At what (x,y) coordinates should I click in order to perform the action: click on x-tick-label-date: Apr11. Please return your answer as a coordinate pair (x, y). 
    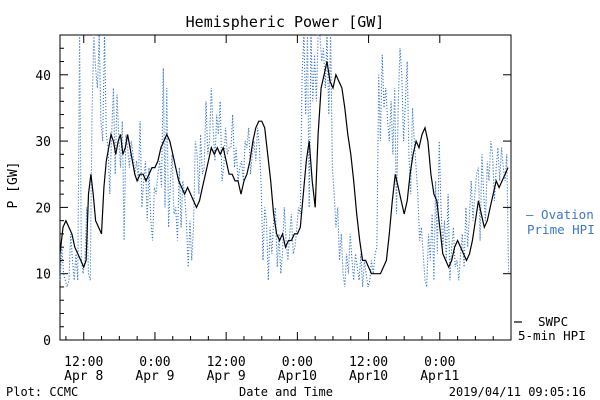
    Looking at the image, I should click on (439, 376).